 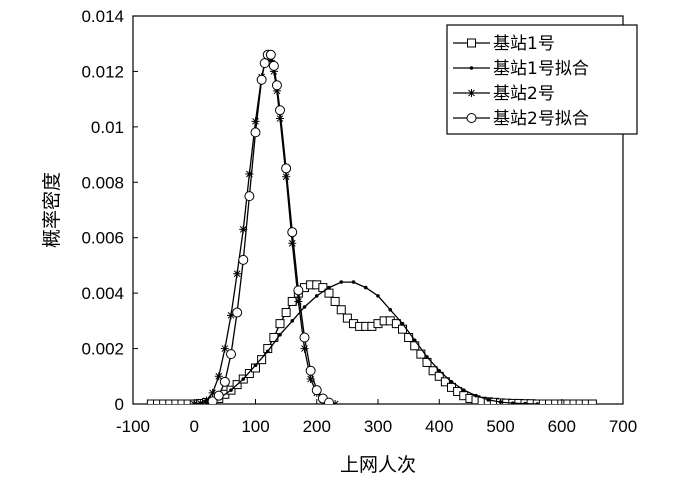 I want to click on legend-label: 基站1号, so click(x=524, y=44).